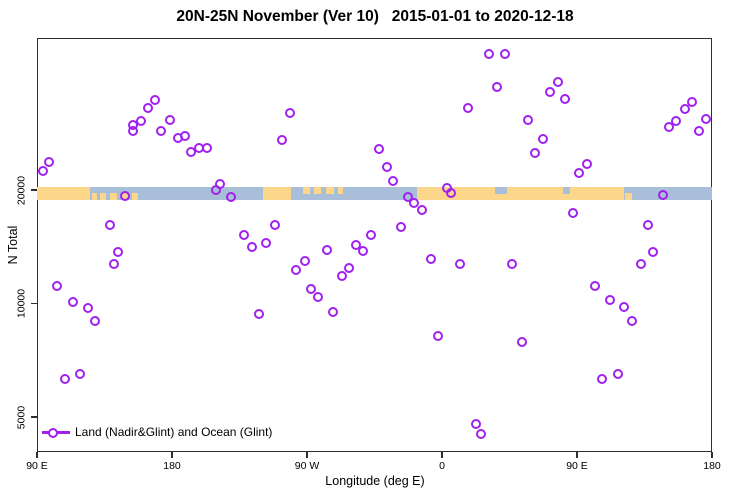  Describe the element at coordinates (21, 417) in the screenshot. I see `y-tick-label: 5000` at that location.